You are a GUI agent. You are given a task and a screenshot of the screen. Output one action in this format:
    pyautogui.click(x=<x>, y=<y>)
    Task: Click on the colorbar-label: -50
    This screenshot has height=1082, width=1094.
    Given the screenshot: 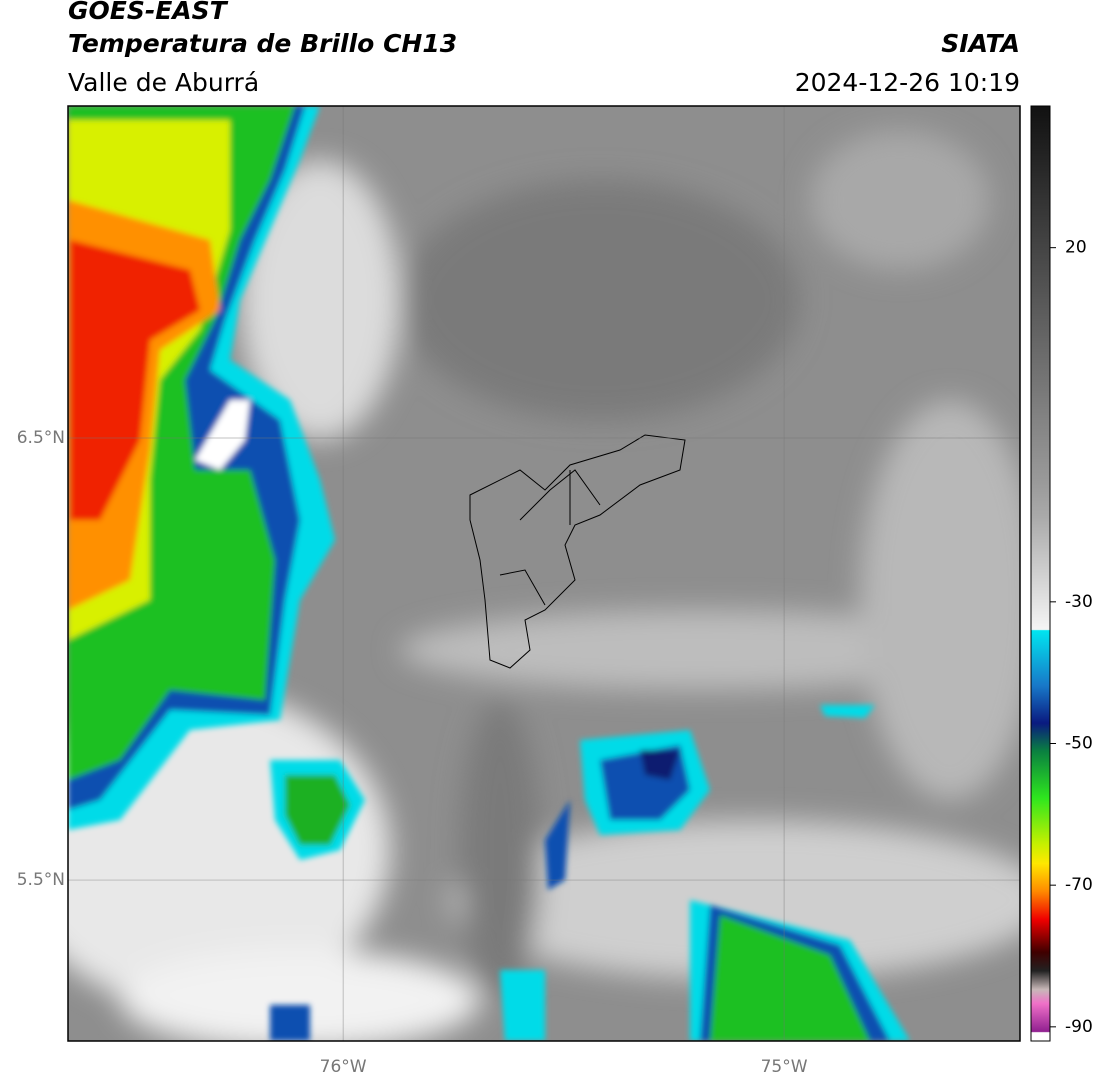 What is the action you would take?
    pyautogui.click(x=1079, y=744)
    